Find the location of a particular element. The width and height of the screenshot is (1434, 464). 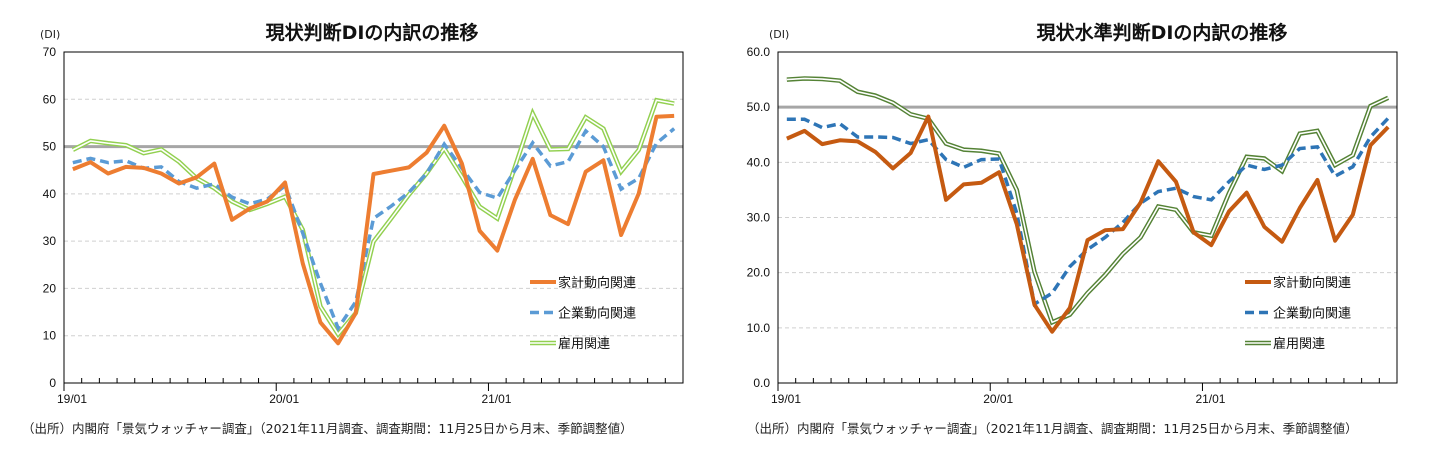

y-tick-label: 10 is located at coordinates (50, 336).